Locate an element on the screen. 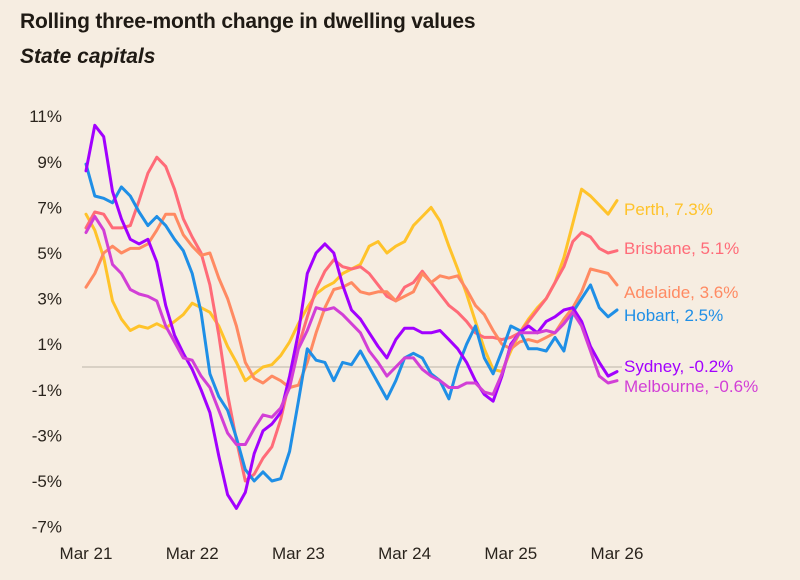 The width and height of the screenshot is (800, 580). y-tick-label: 5% is located at coordinates (49, 253).